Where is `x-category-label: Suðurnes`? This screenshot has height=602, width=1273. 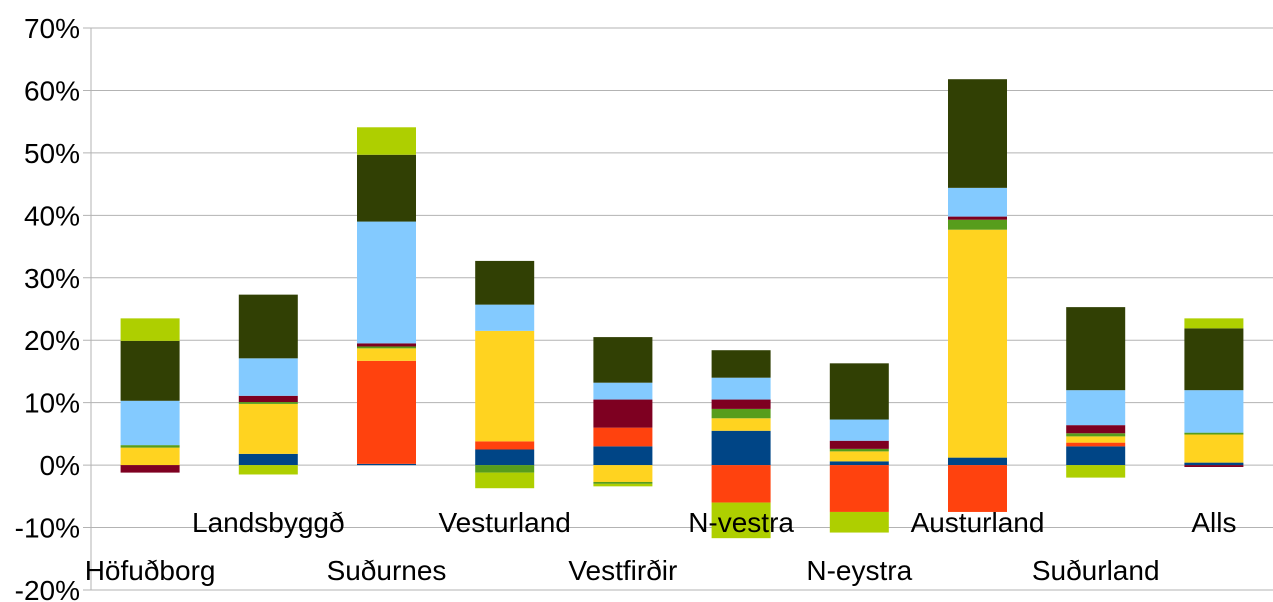 x-category-label: Suðurnes is located at coordinates (387, 570).